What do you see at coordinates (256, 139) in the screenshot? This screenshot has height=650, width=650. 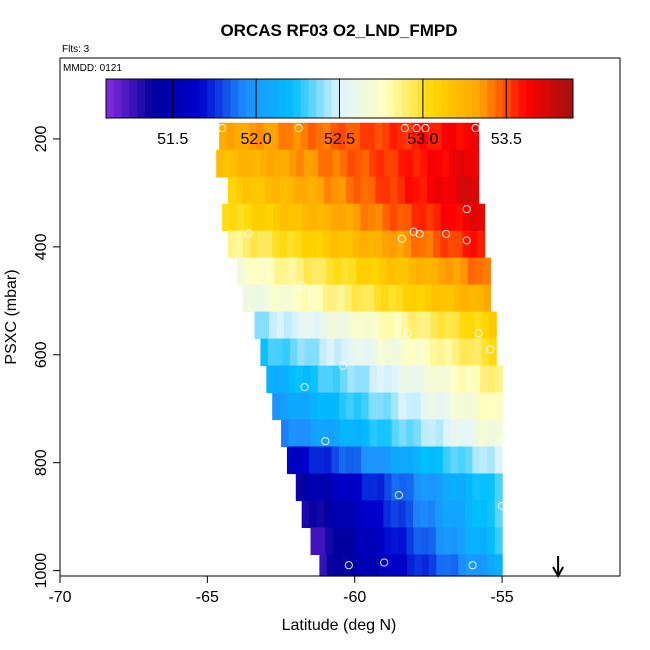 I see `colorbar-tick-label: 52.0` at bounding box center [256, 139].